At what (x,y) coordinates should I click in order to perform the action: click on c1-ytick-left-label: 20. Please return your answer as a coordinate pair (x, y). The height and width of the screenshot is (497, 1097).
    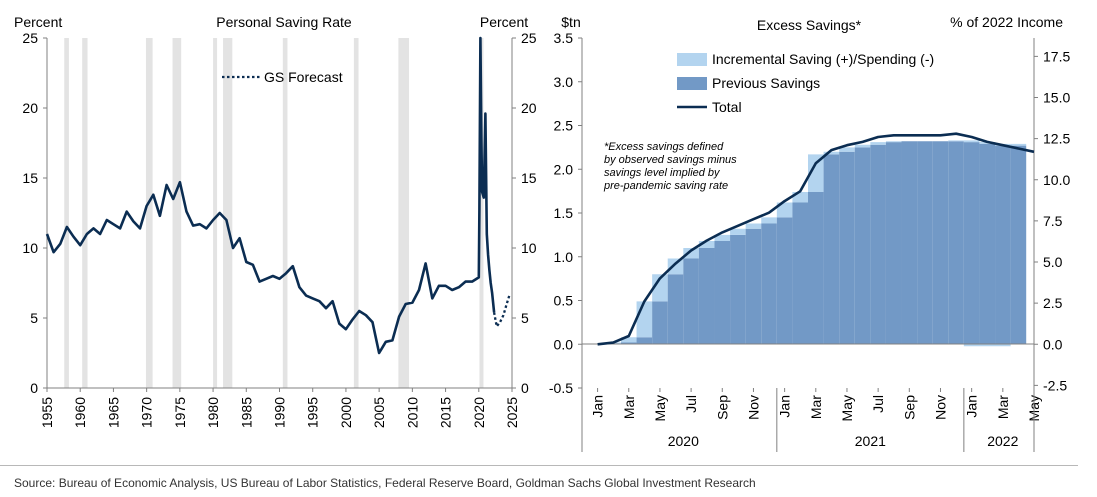
    Looking at the image, I should click on (30, 108).